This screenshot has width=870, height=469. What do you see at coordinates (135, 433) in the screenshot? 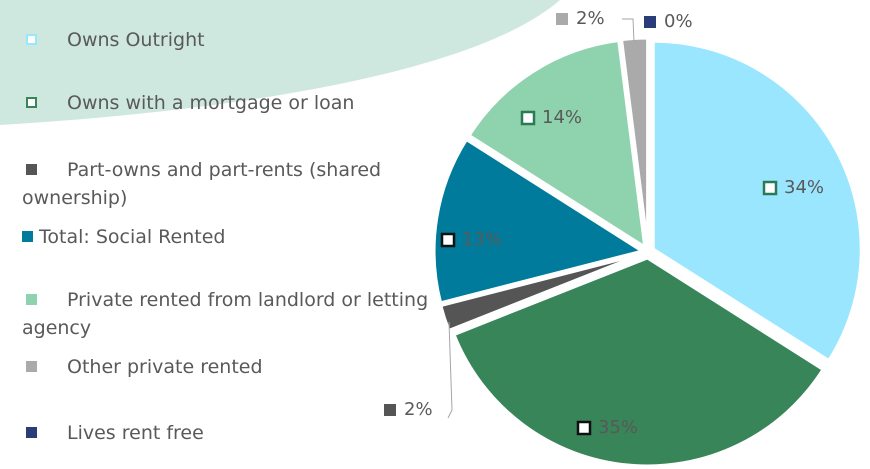
I see `legend-label: Lives rent free` at bounding box center [135, 433].